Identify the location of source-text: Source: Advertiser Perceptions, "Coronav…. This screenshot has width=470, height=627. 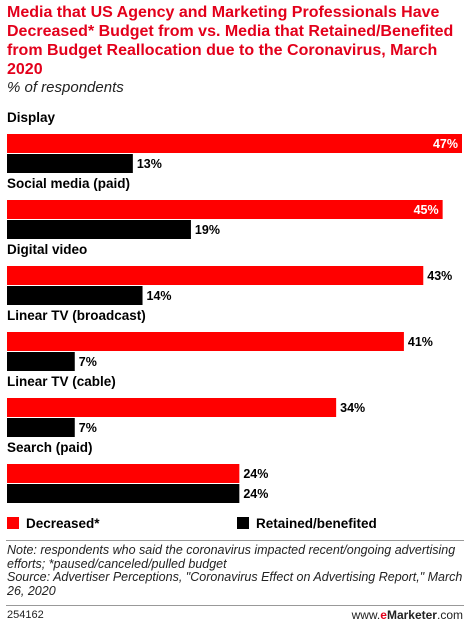
(235, 584).